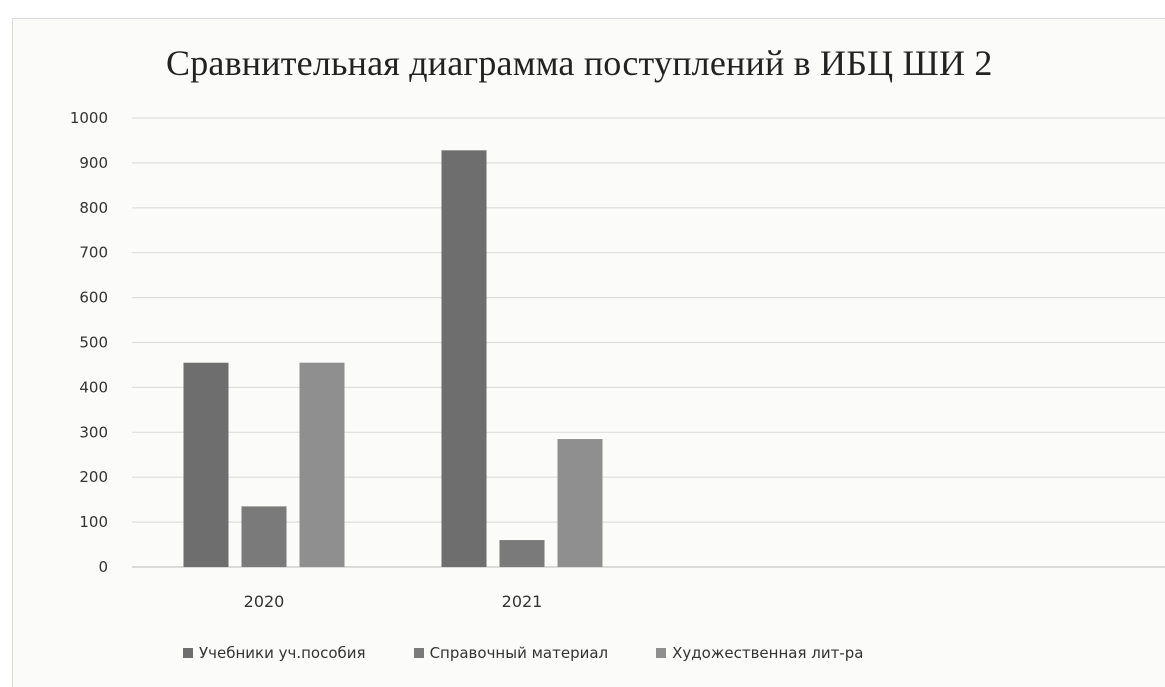 This screenshot has height=687, width=1165. Describe the element at coordinates (93, 298) in the screenshot. I see `y-tick-label: 600` at that location.